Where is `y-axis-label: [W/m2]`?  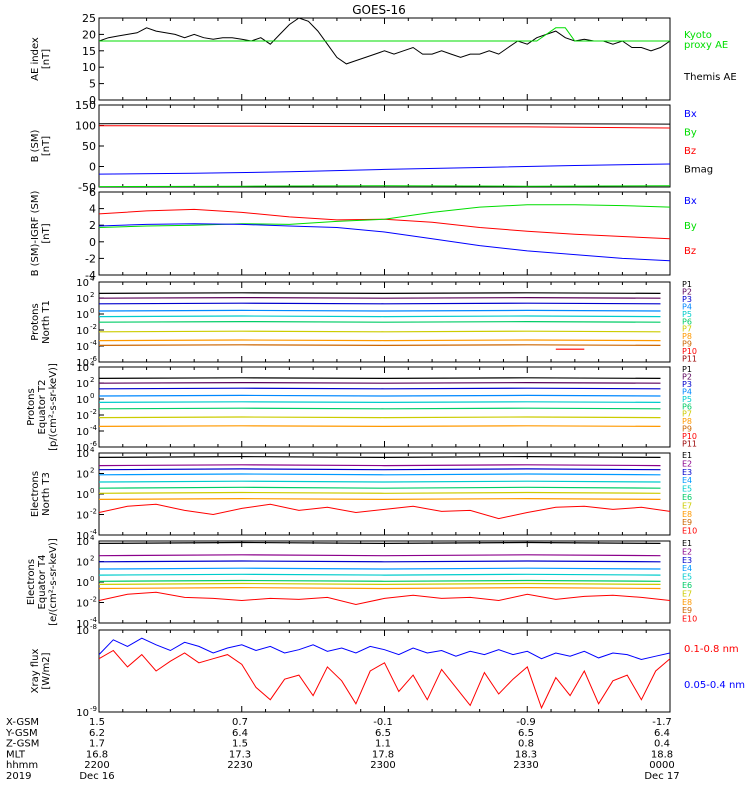
y-axis-label: [W/m2] is located at coordinates (46, 670).